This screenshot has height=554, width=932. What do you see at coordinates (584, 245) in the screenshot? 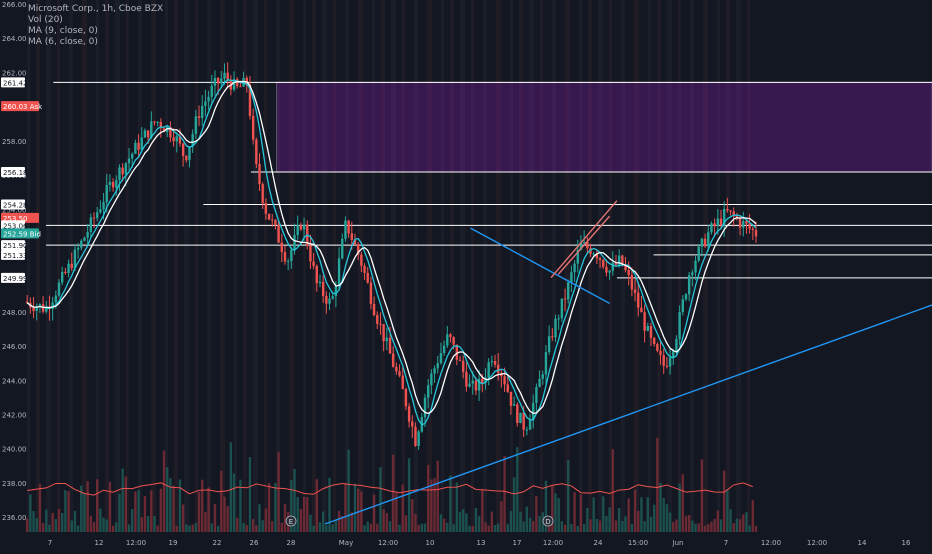
I see `trendline-wedge-lower` at bounding box center [584, 245].